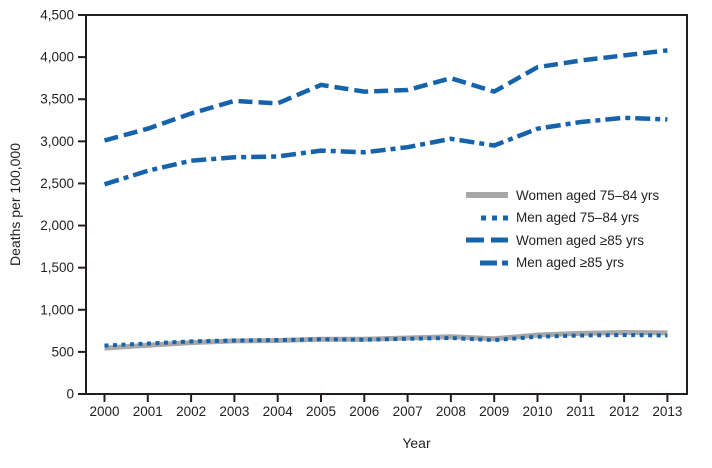  I want to click on x-tick-label: 2008, so click(451, 411).